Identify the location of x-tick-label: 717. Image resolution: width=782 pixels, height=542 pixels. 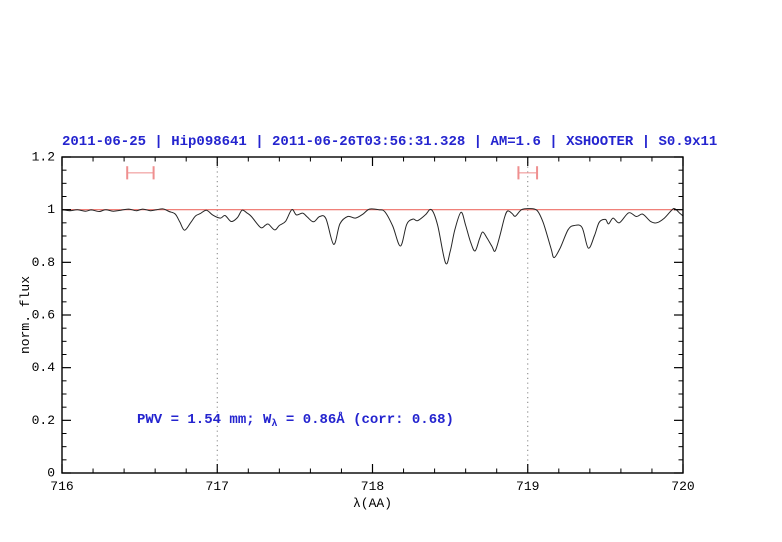
(217, 486).